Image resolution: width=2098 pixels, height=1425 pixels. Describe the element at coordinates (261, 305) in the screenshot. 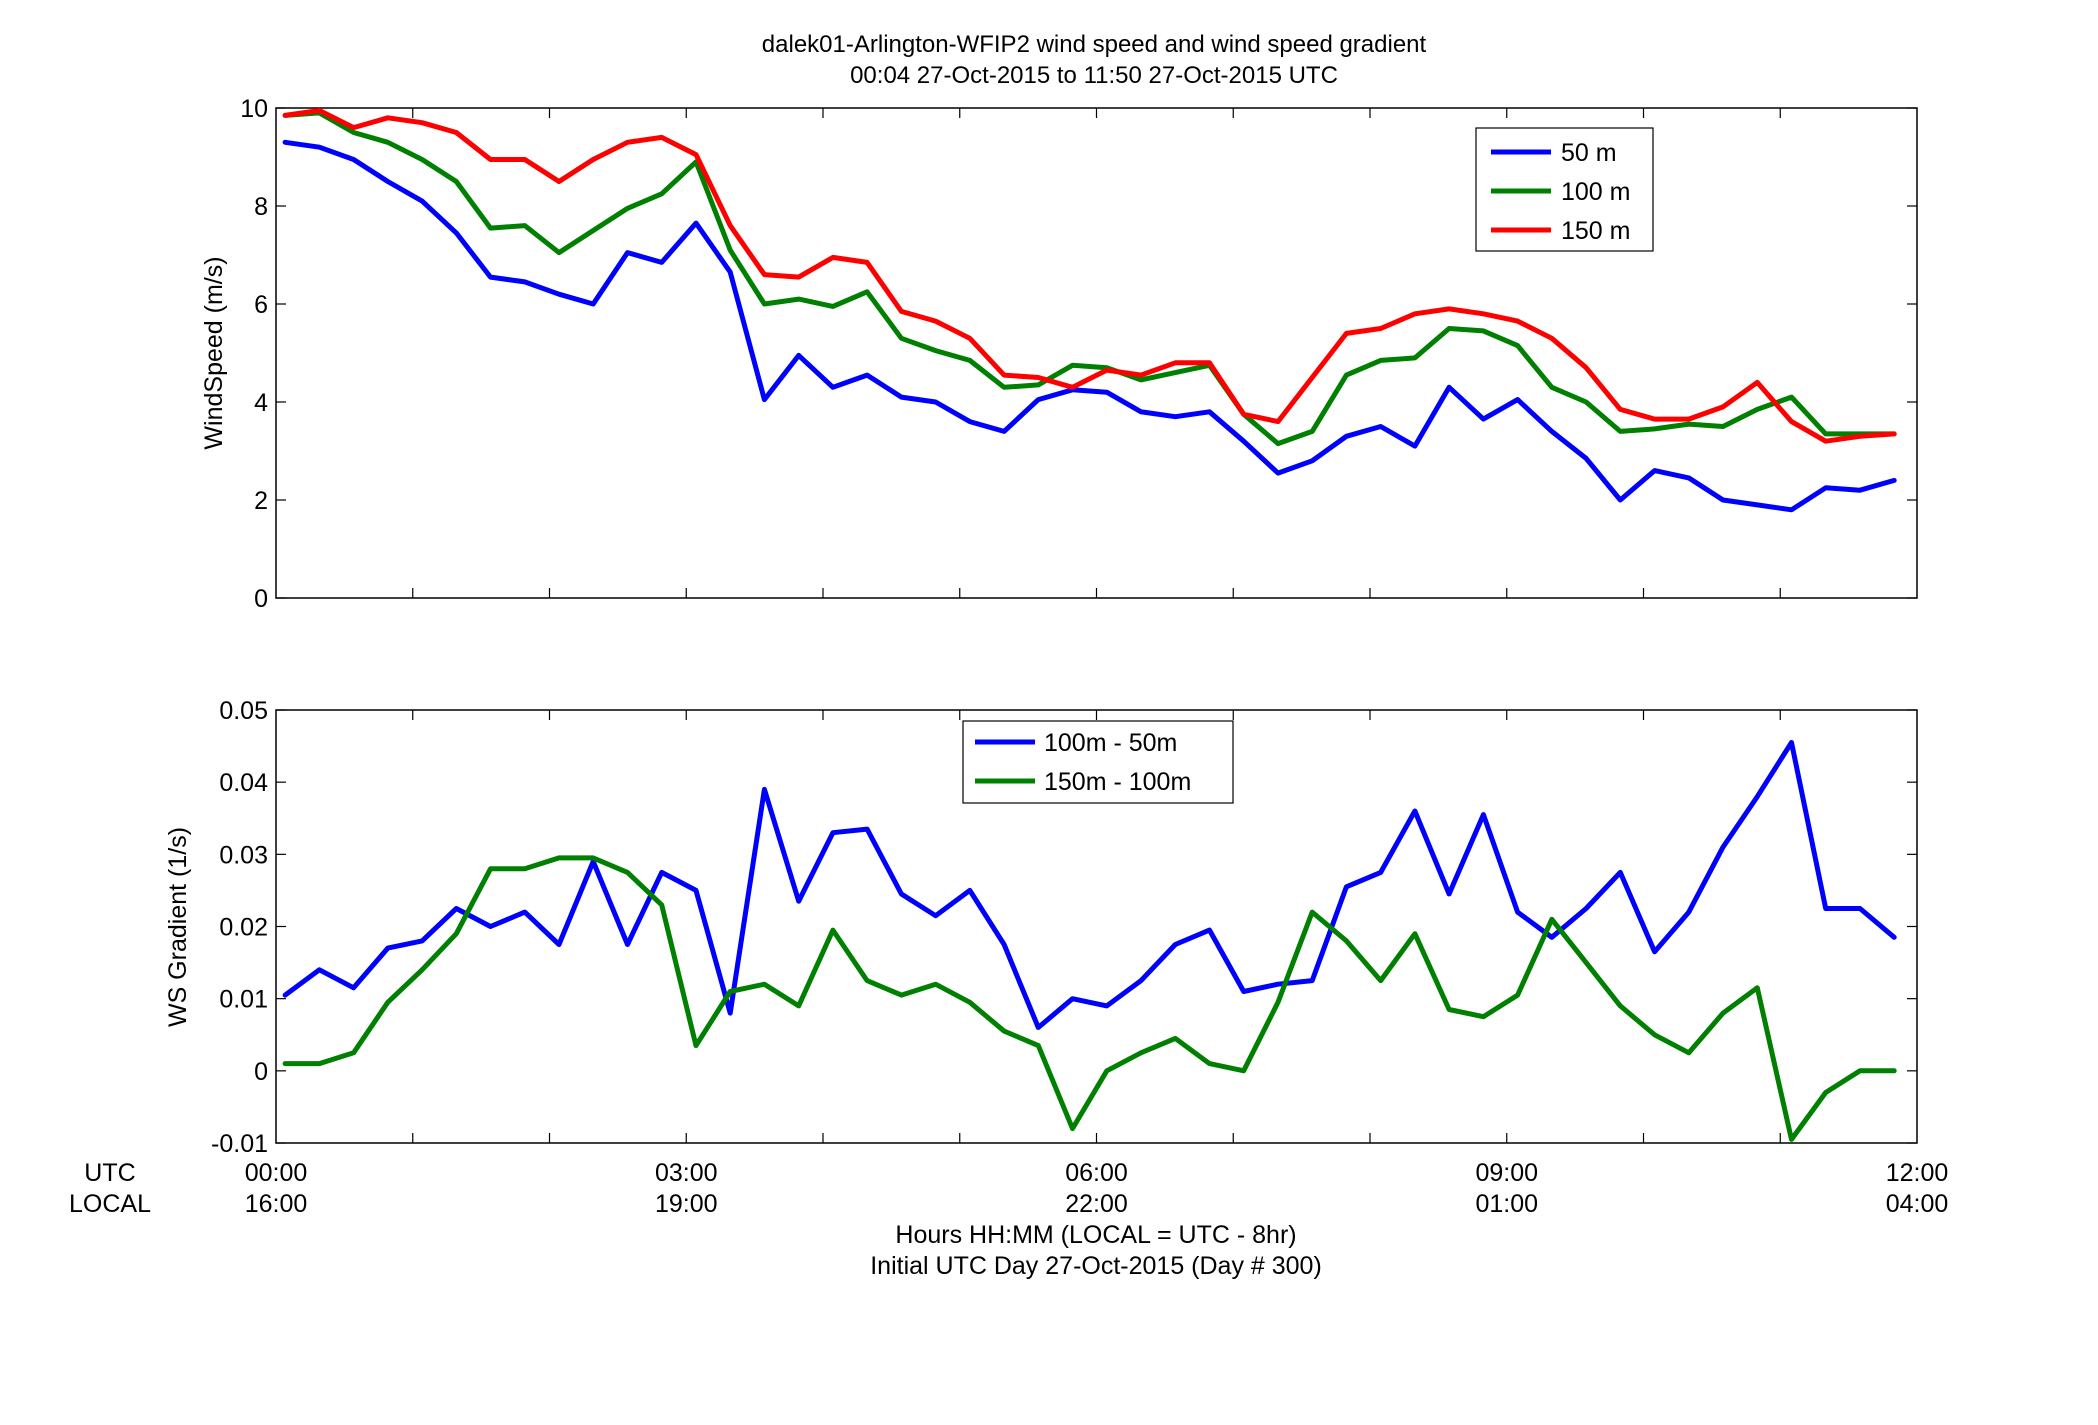

I see `y-tick-label: 6` at that location.